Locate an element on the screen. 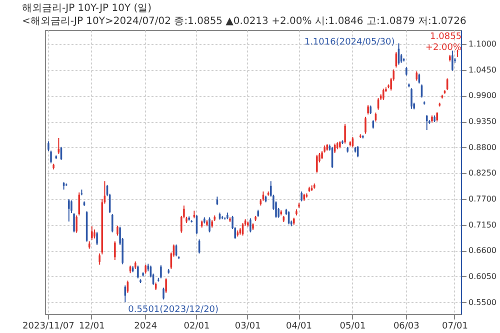  y-tick-label: 0.7150 is located at coordinates (482, 225).